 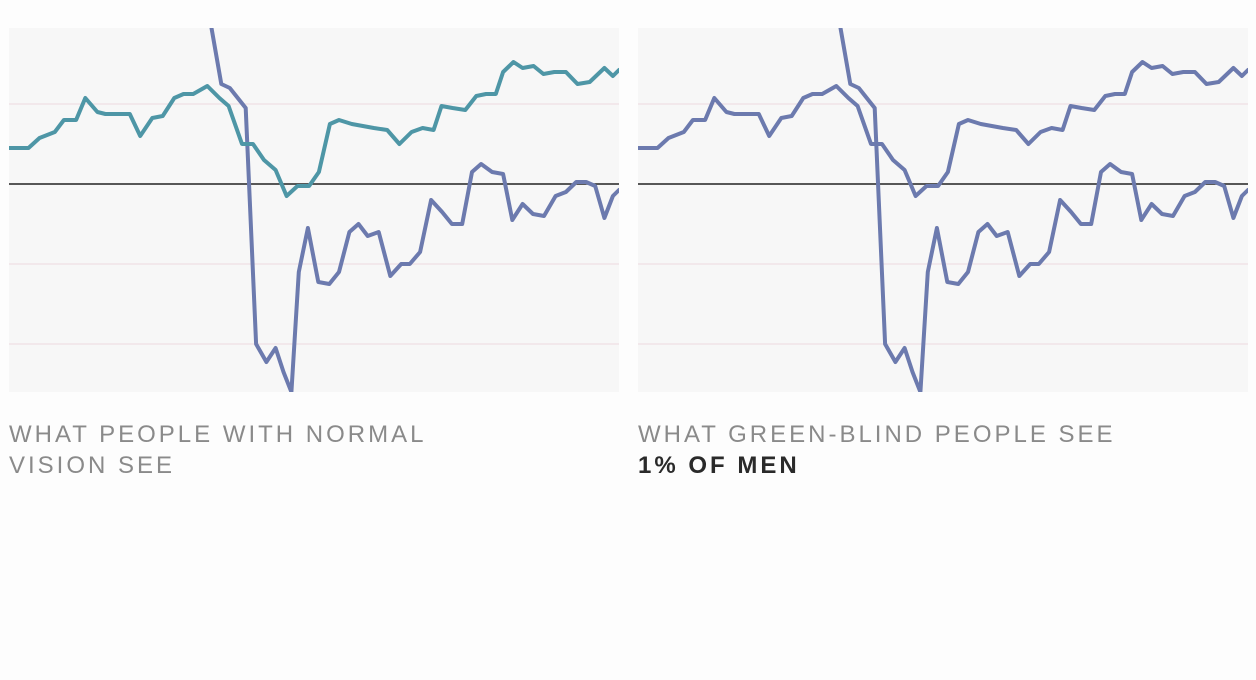 What do you see at coordinates (314, 450) in the screenshot?
I see `normal-vision-caption: WHAT PEOPLE WITH NORMAL VISION SEE` at bounding box center [314, 450].